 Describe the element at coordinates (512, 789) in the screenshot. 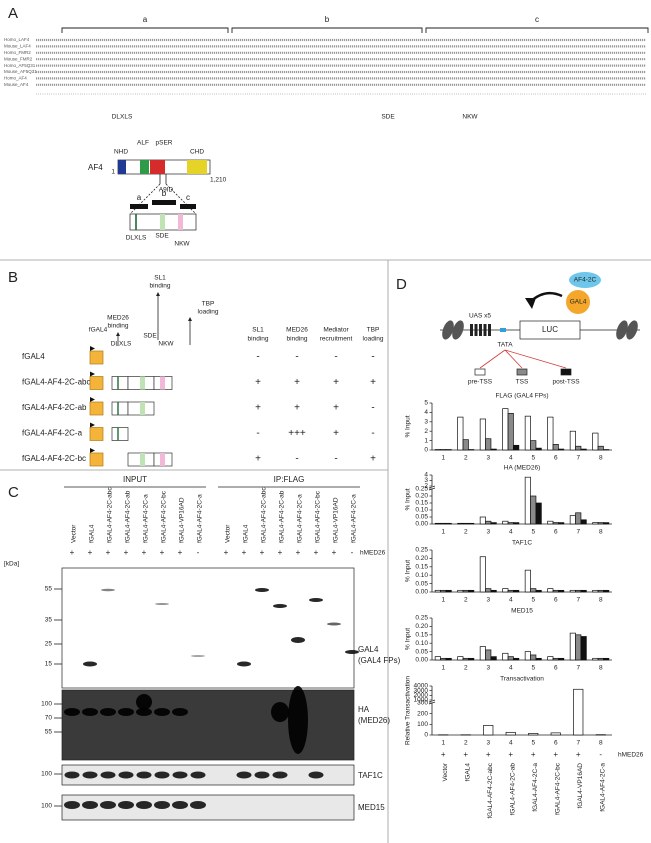

I see `label: fGAL4-AF4-2C-ab` at that location.